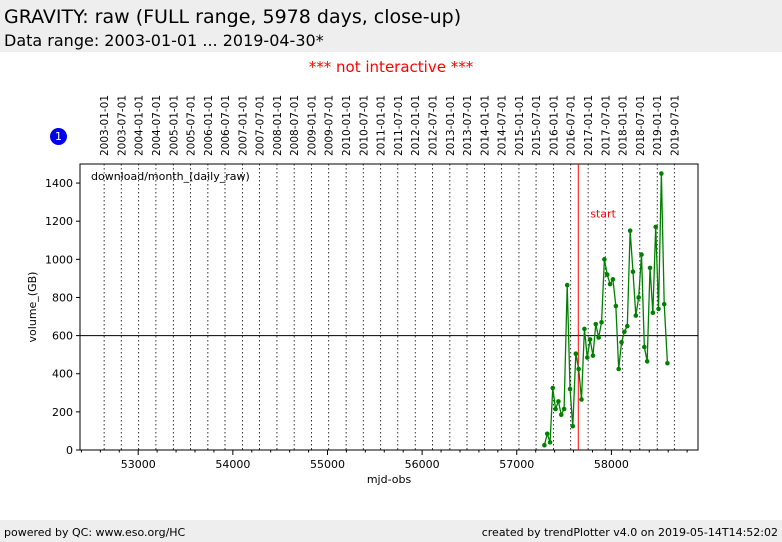  What do you see at coordinates (157, 125) in the screenshot?
I see `top-date-label: 2004-07-01` at bounding box center [157, 125].